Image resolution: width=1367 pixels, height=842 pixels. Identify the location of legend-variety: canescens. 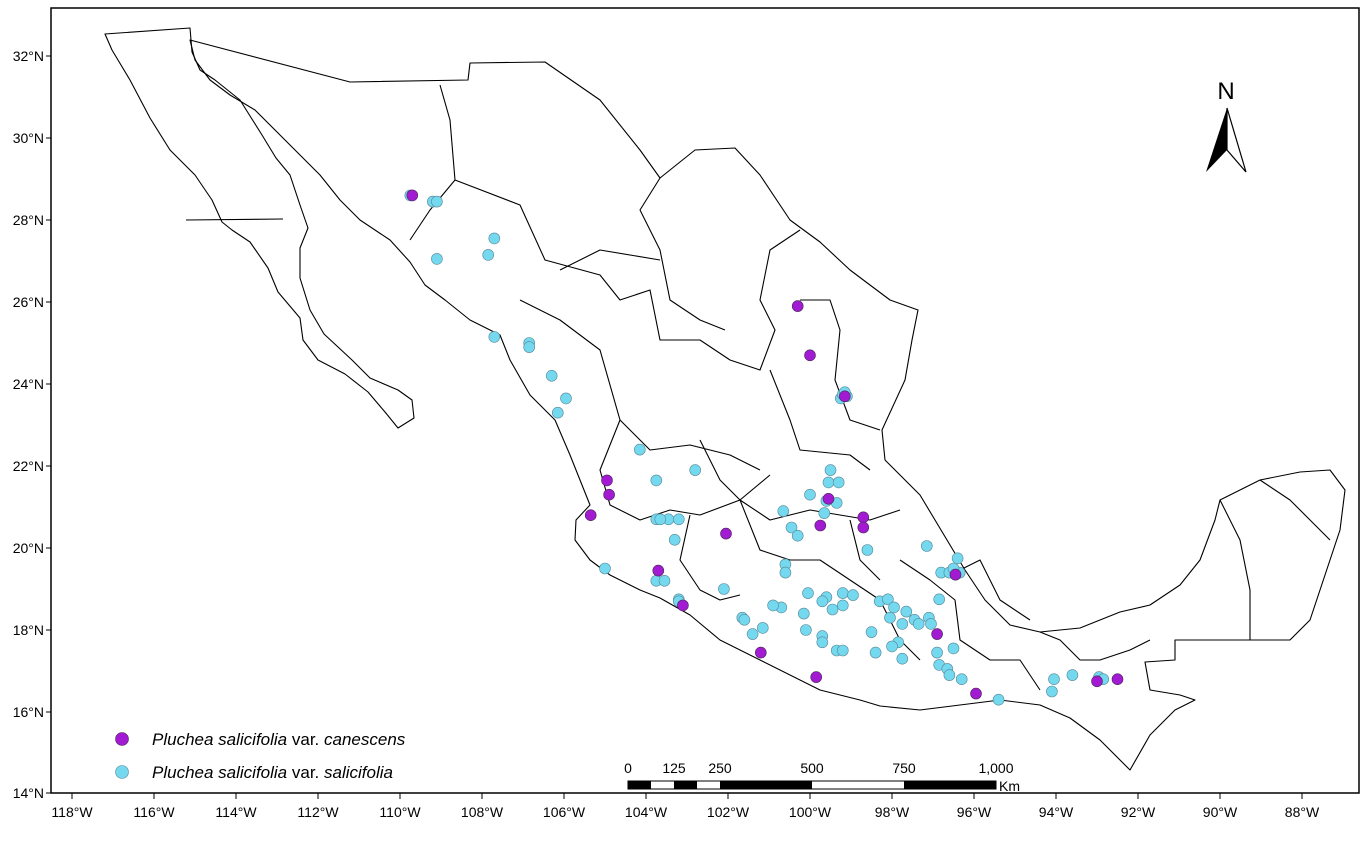
(365, 739).